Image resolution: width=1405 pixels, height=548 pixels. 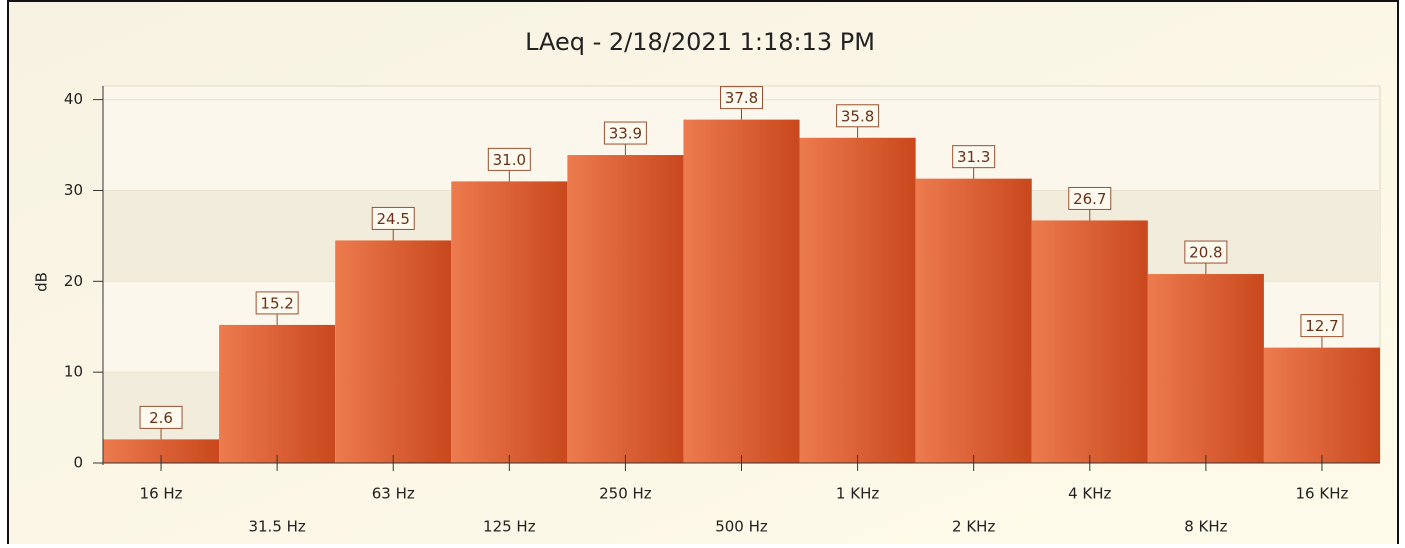 I want to click on x-tick-label: 125 Hz, so click(x=509, y=527).